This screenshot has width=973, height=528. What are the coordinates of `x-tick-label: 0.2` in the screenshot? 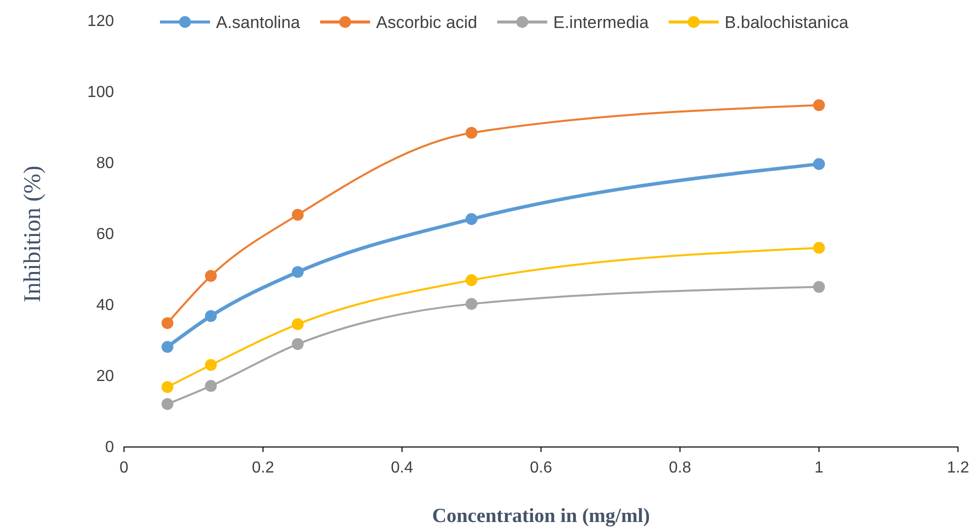 It's located at (263, 468).